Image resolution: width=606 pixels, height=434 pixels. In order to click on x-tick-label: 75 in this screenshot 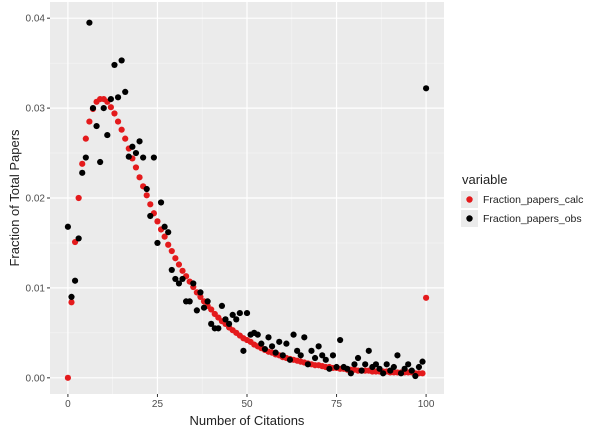, I will do `click(337, 404)`.